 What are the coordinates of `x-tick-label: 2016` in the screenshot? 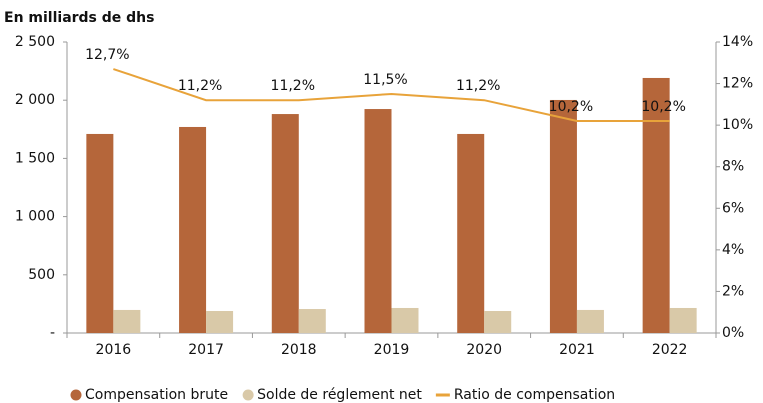 It's located at (114, 350).